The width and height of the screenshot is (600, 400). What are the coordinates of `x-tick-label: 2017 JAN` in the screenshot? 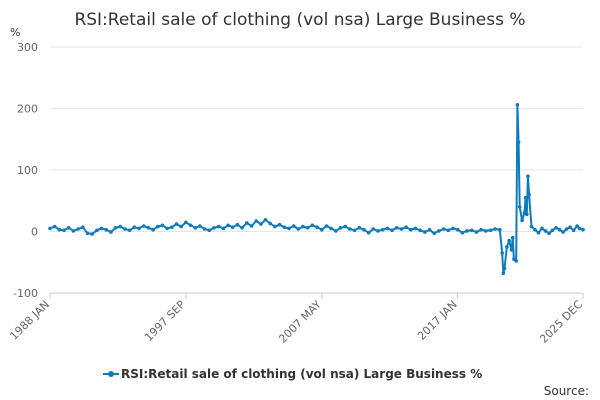 It's located at (437, 320).